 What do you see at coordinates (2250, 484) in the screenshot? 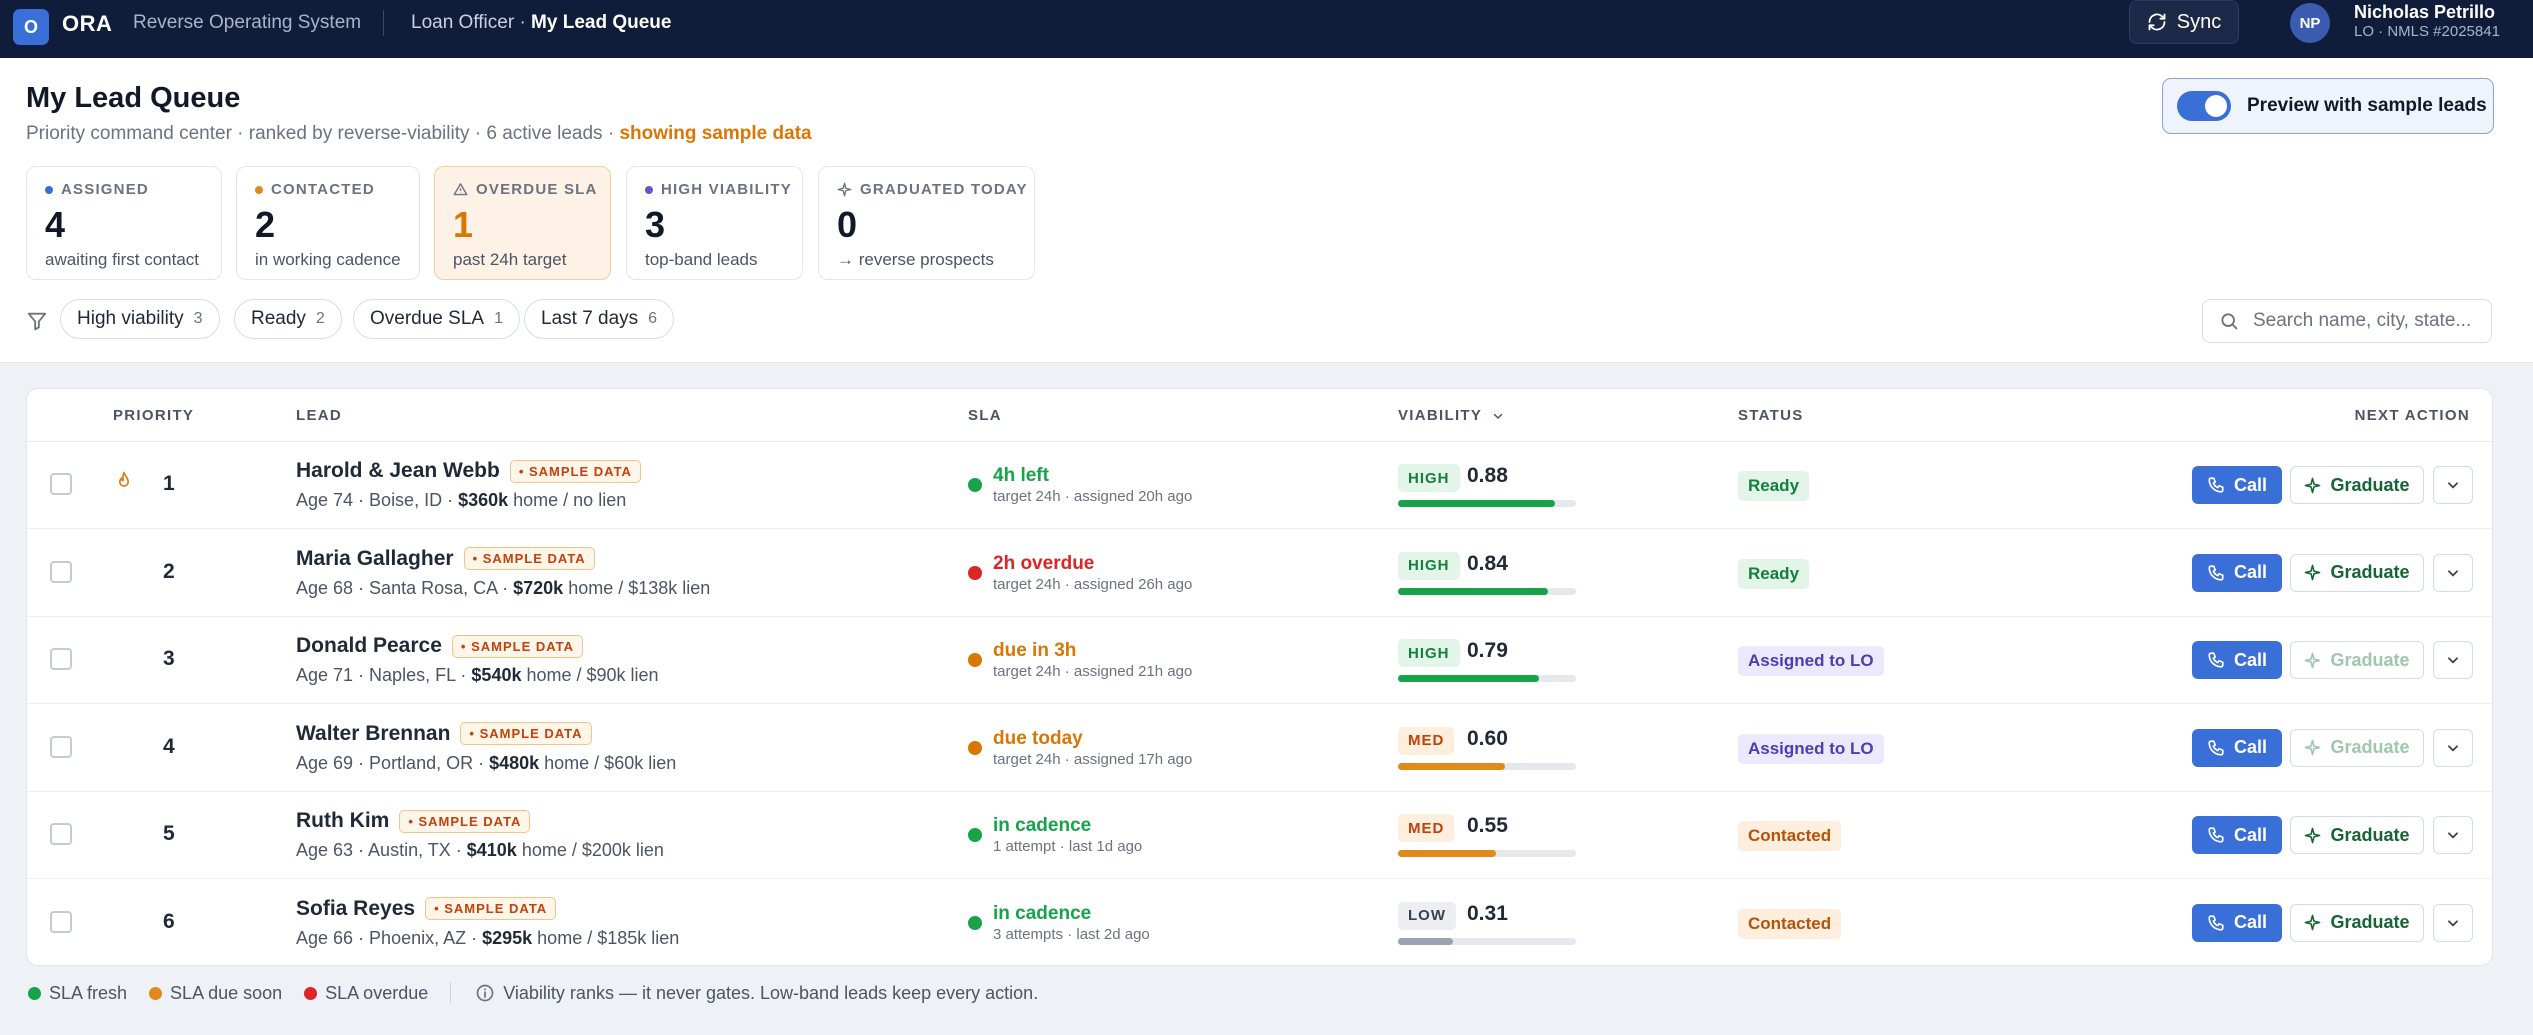
I see `call-label: Call` at bounding box center [2250, 484].